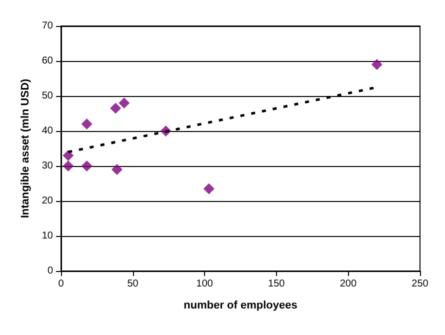 The image size is (445, 335). Describe the element at coordinates (48, 61) in the screenshot. I see `y-tick-label: 60` at that location.